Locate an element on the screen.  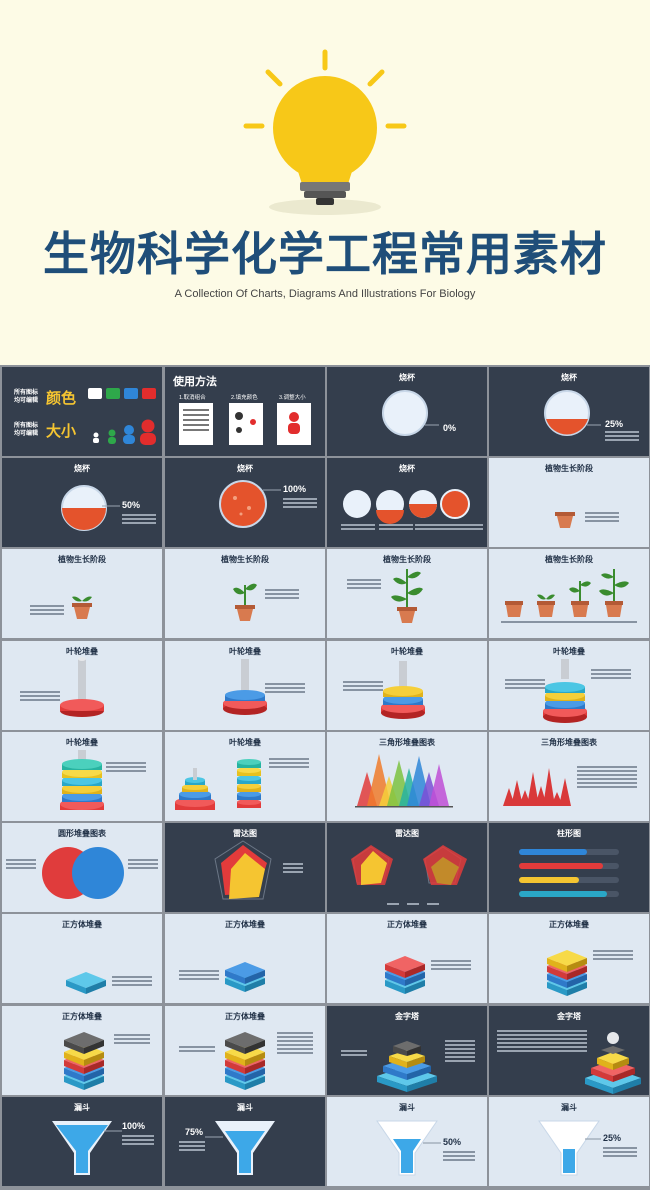
plant-pot-icon is located at coordinates (407, 596).